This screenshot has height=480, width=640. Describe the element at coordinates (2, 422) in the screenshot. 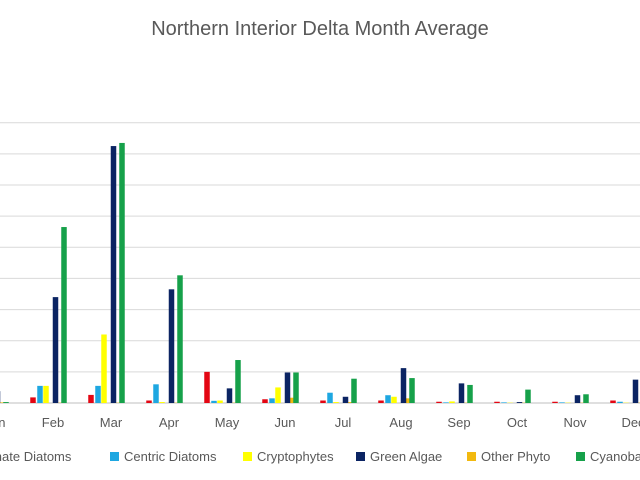

I see `x-tick-label: Jan` at that location.